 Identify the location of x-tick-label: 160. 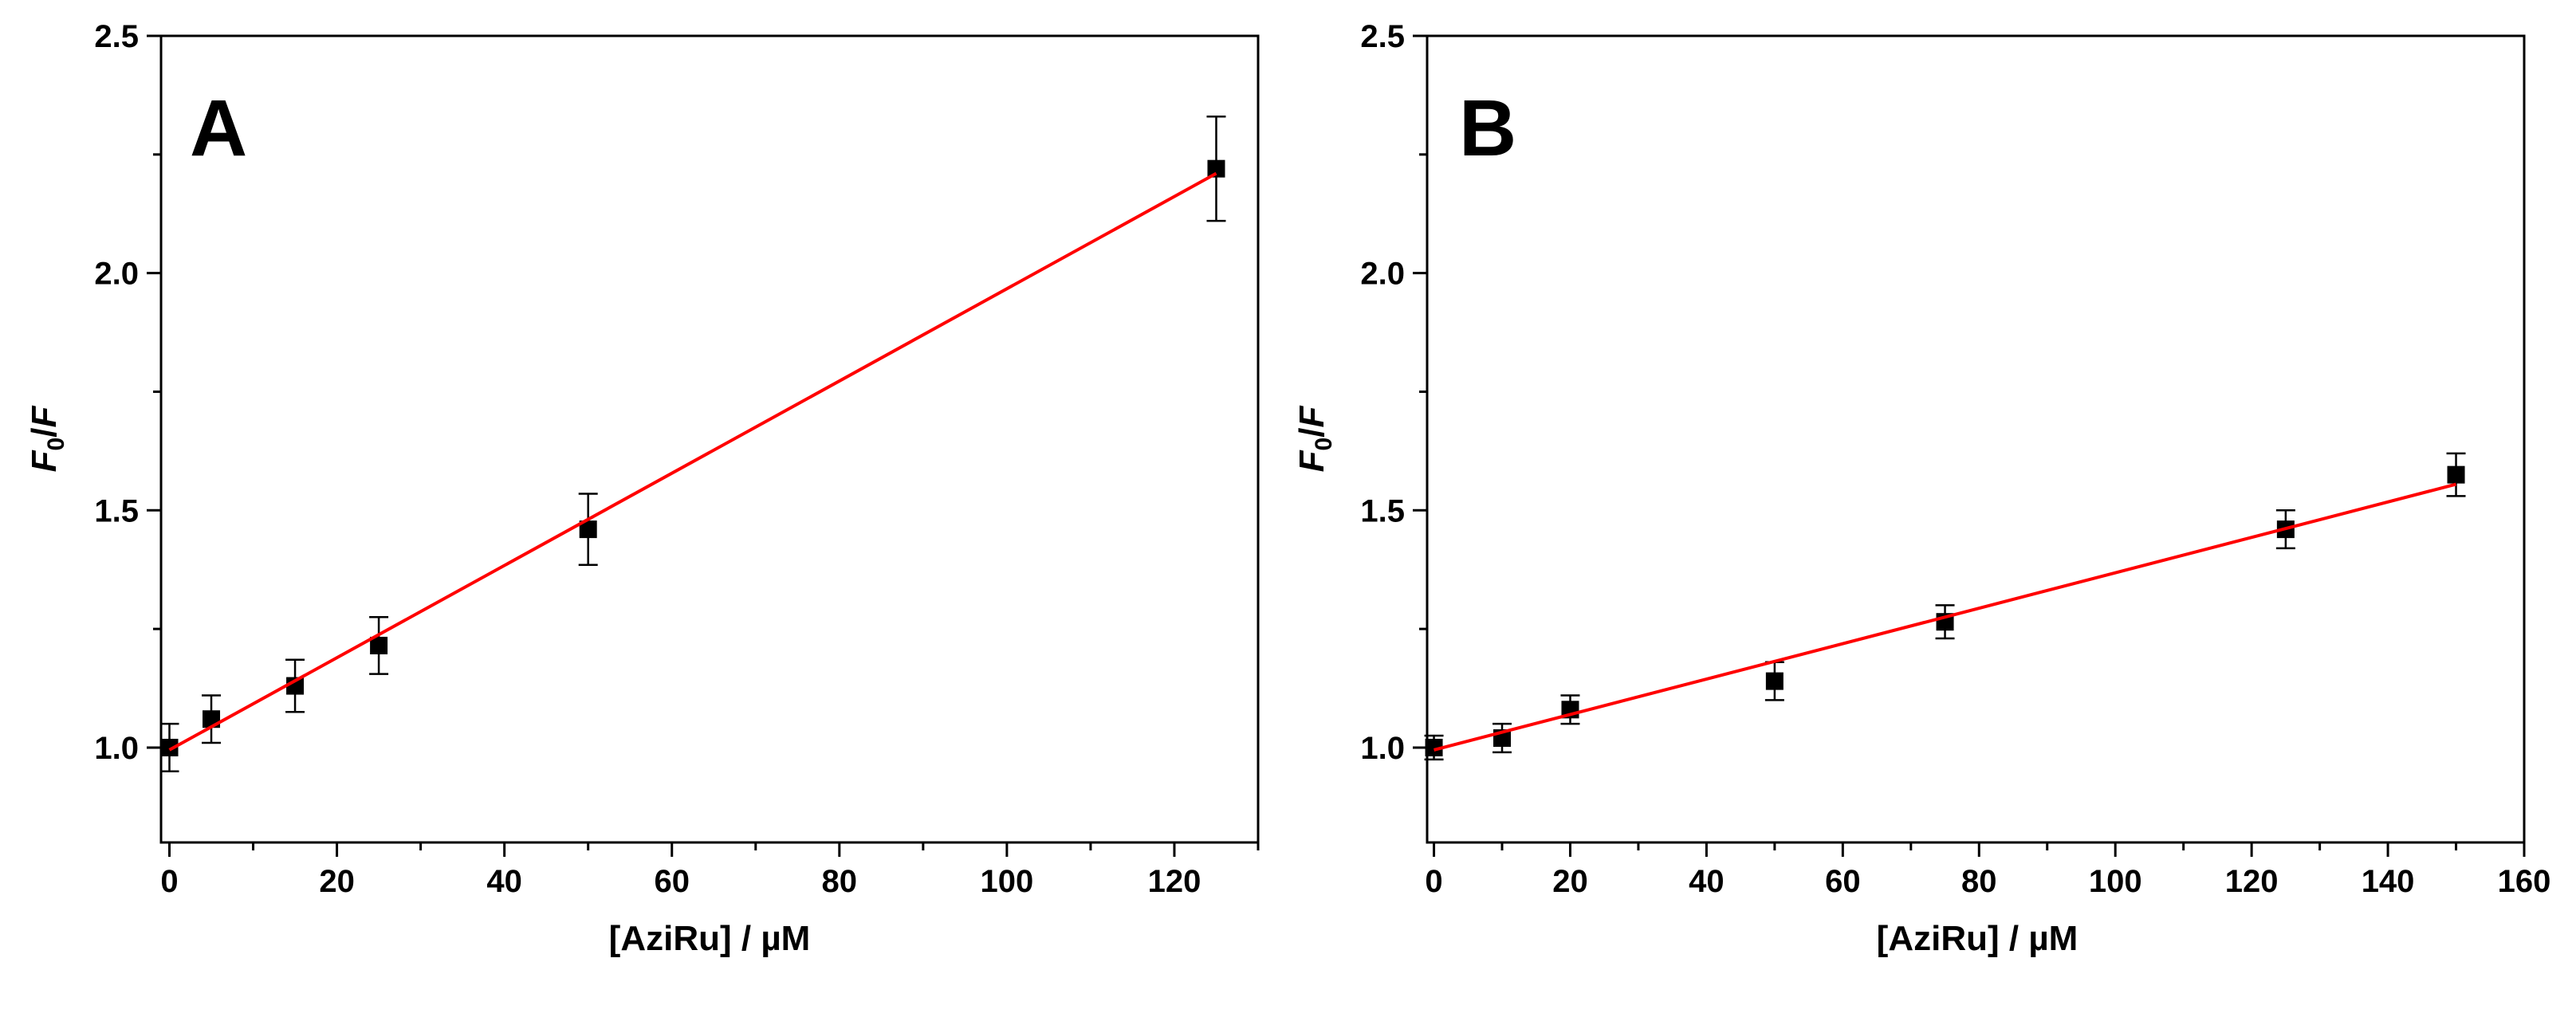
(2525, 881).